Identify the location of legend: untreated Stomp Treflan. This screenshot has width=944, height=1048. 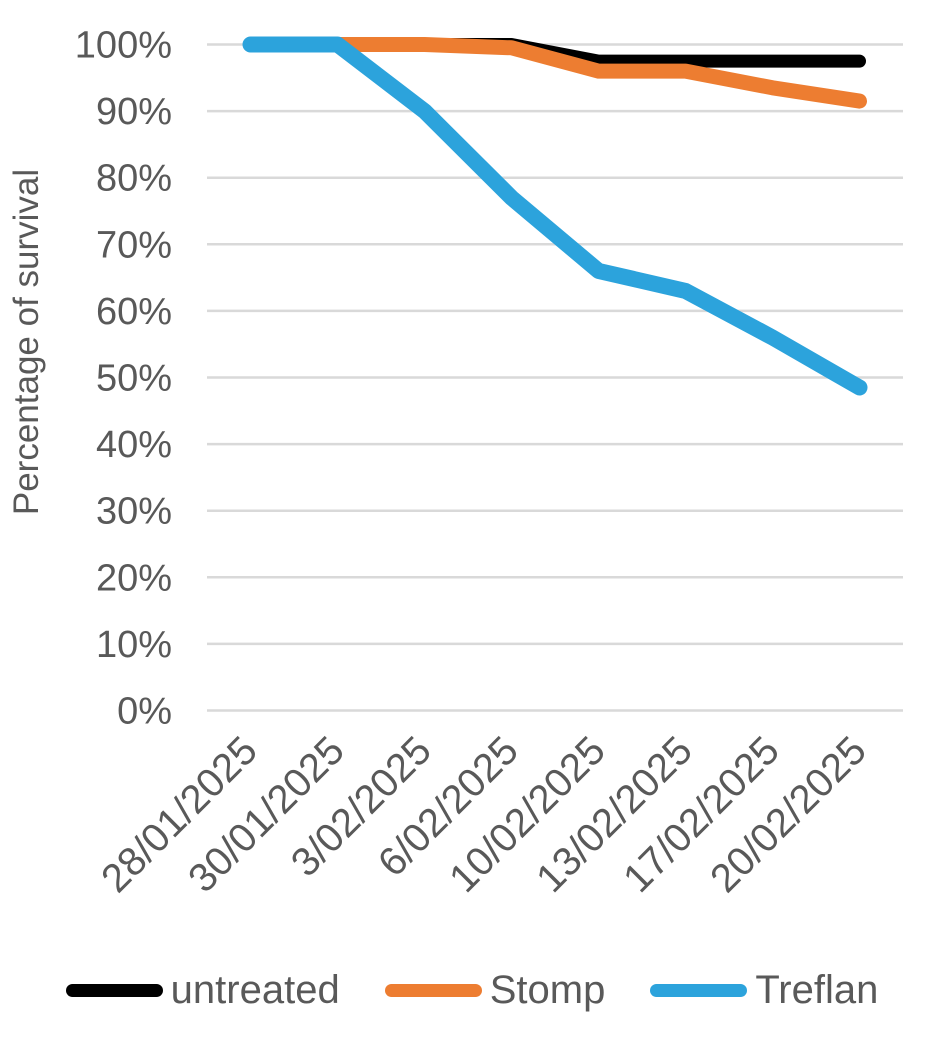
(472, 990).